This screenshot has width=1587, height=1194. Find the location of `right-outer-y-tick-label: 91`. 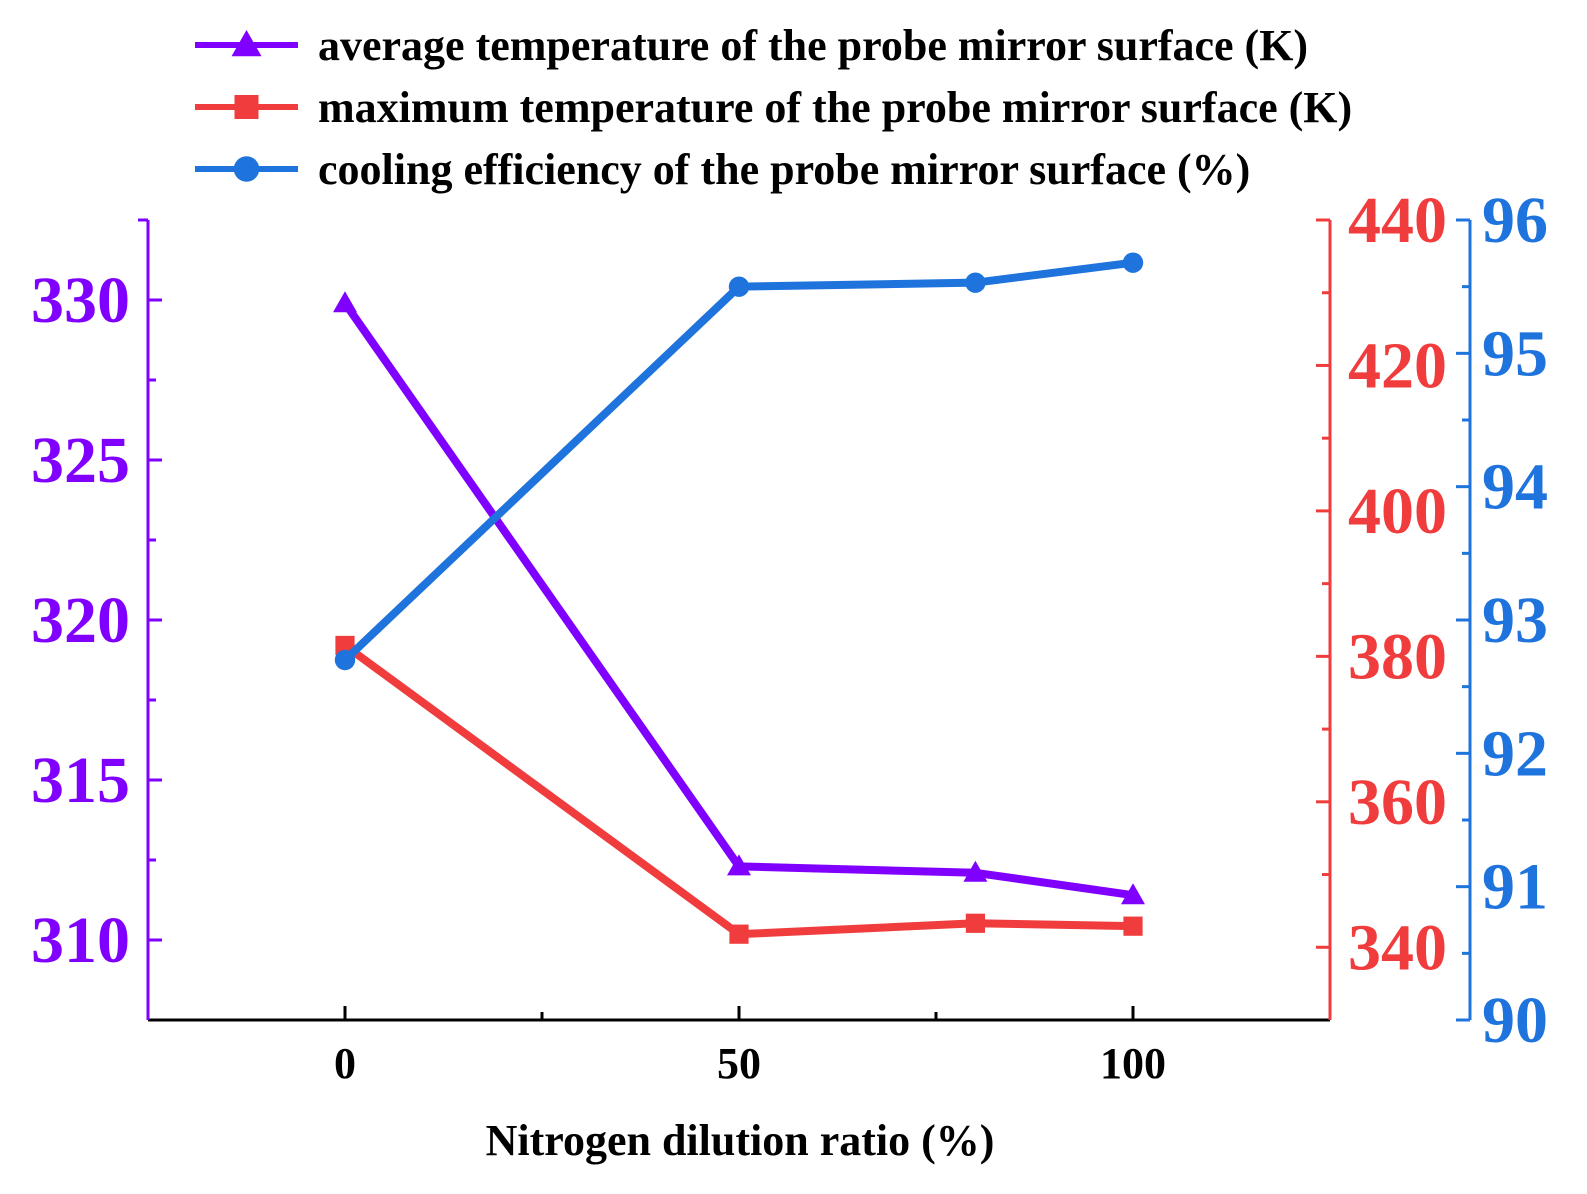

right-outer-y-tick-label: 91 is located at coordinates (1515, 887).